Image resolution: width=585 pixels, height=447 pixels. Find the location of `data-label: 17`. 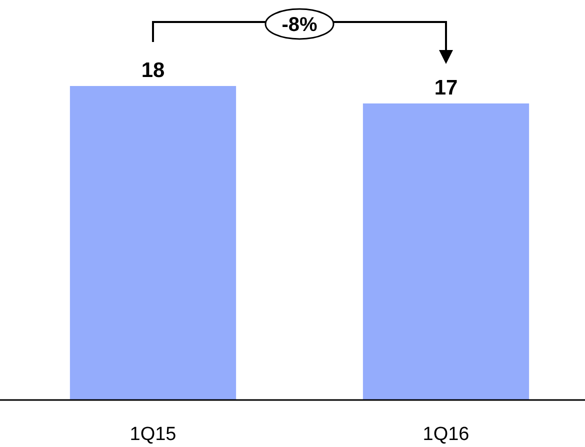

data-label: 17 is located at coordinates (446, 88).